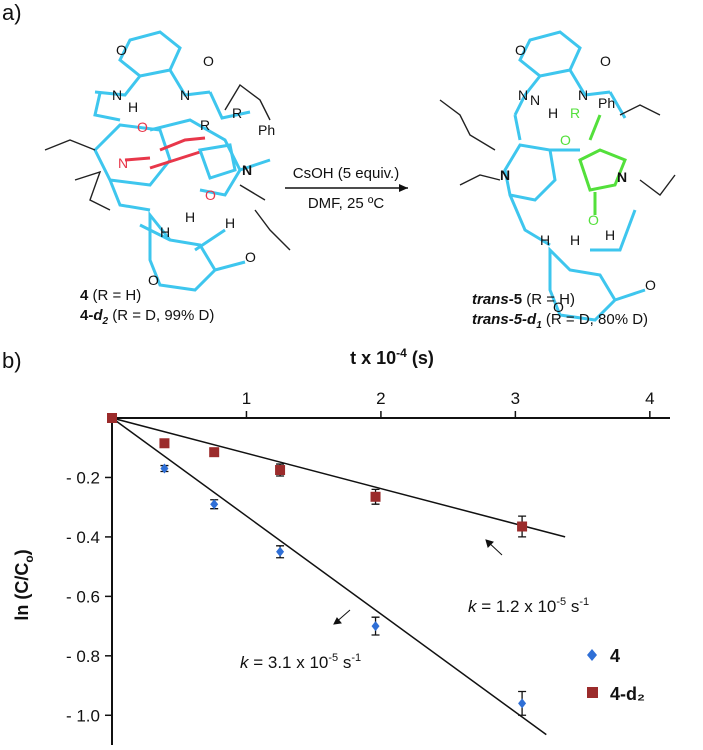 The width and height of the screenshot is (703, 750). I want to click on label-part: ln (C/C, so click(22, 592).